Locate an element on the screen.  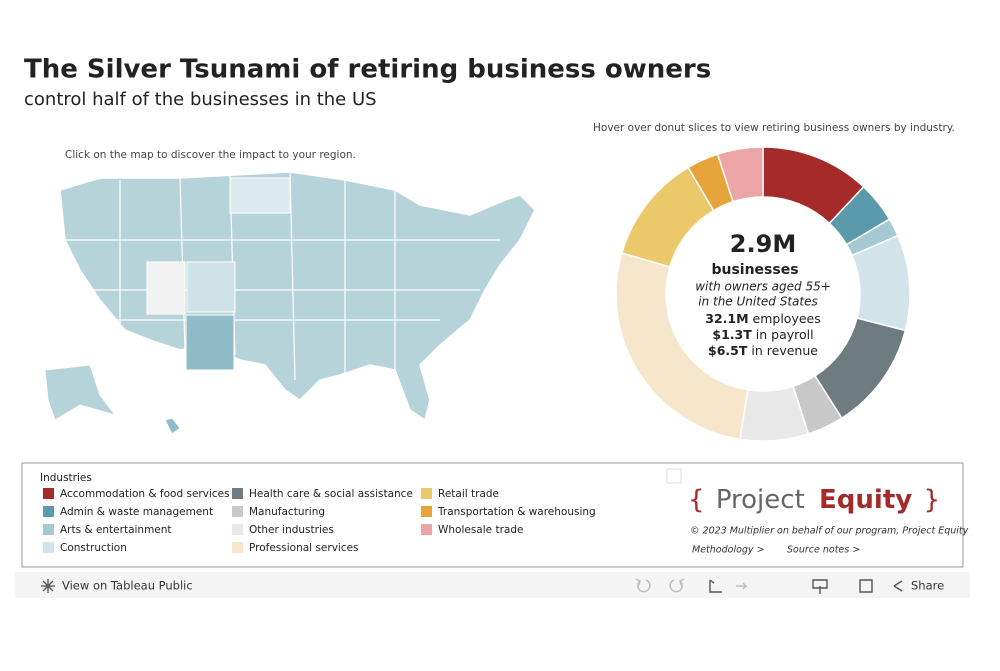
brand-project: Project is located at coordinates (760, 500).